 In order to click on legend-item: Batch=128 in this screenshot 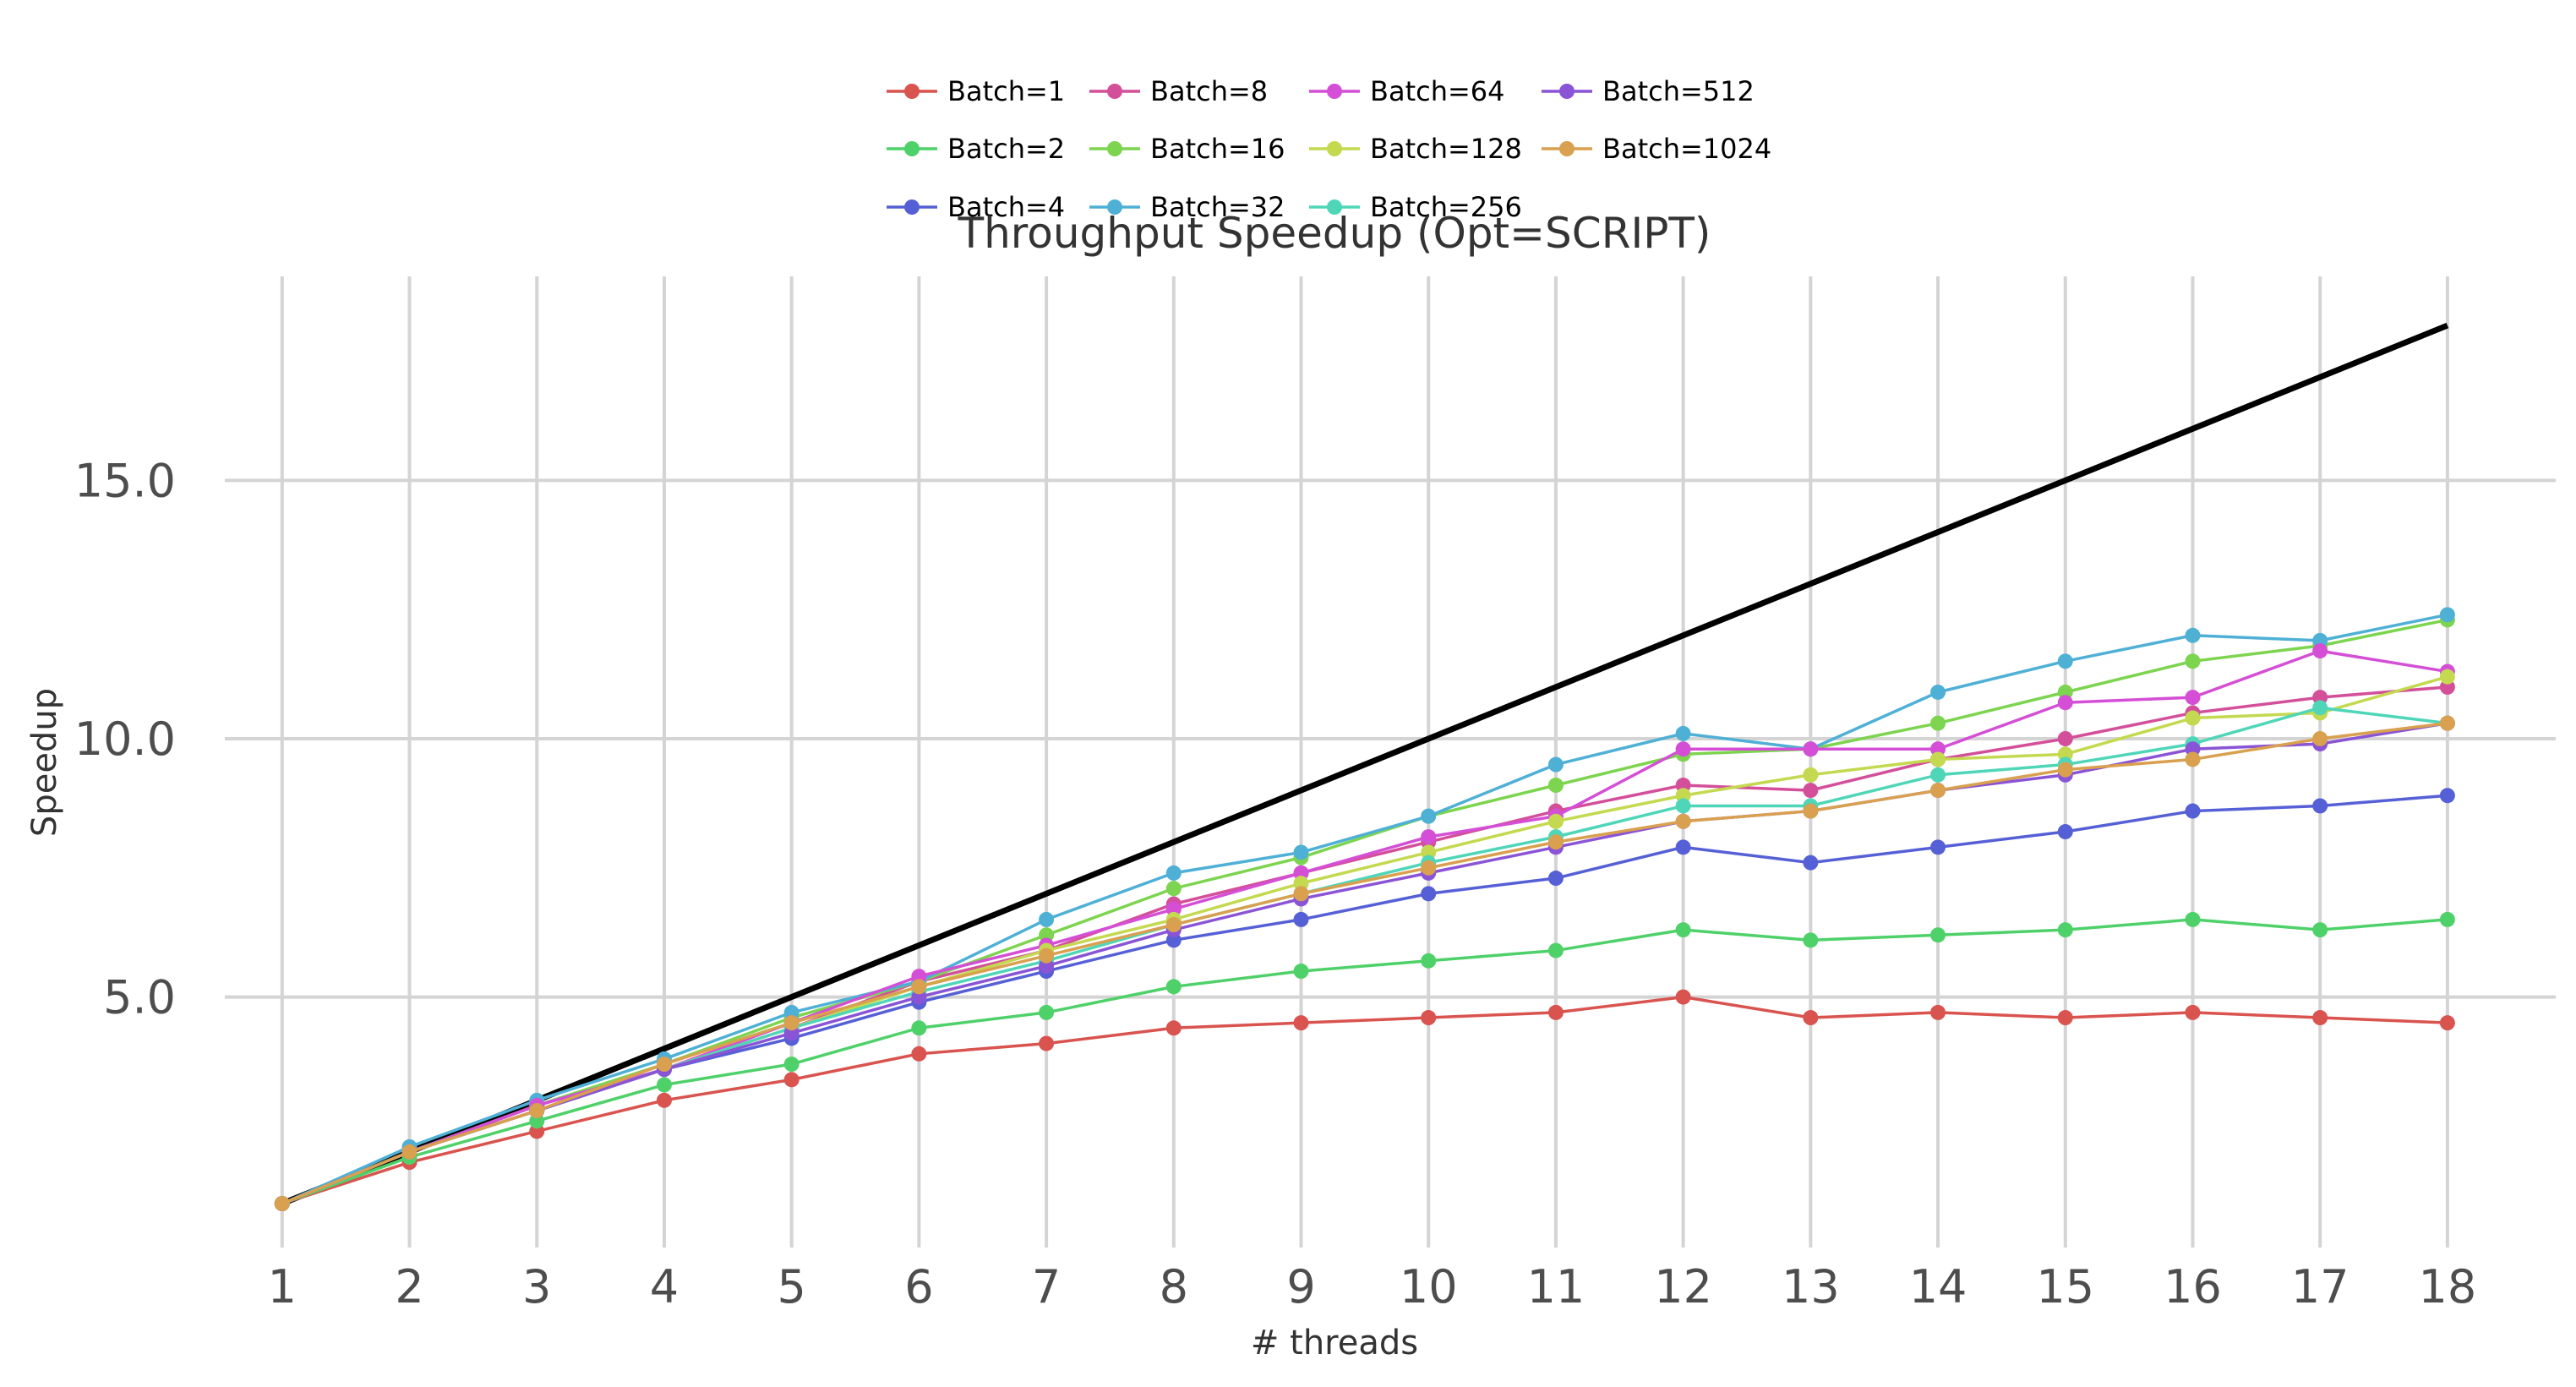, I will do `click(1415, 149)`.